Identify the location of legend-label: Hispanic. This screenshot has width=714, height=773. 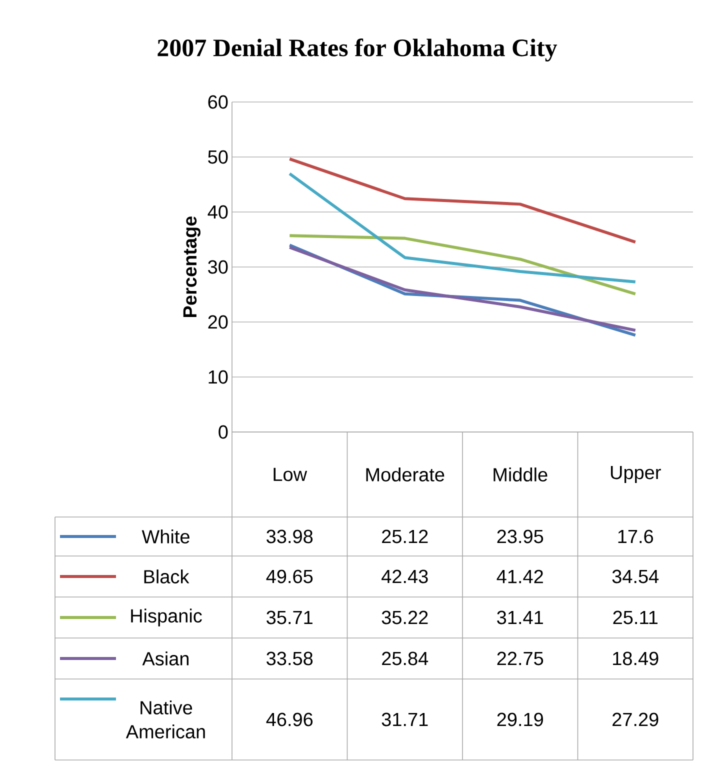
(166, 617).